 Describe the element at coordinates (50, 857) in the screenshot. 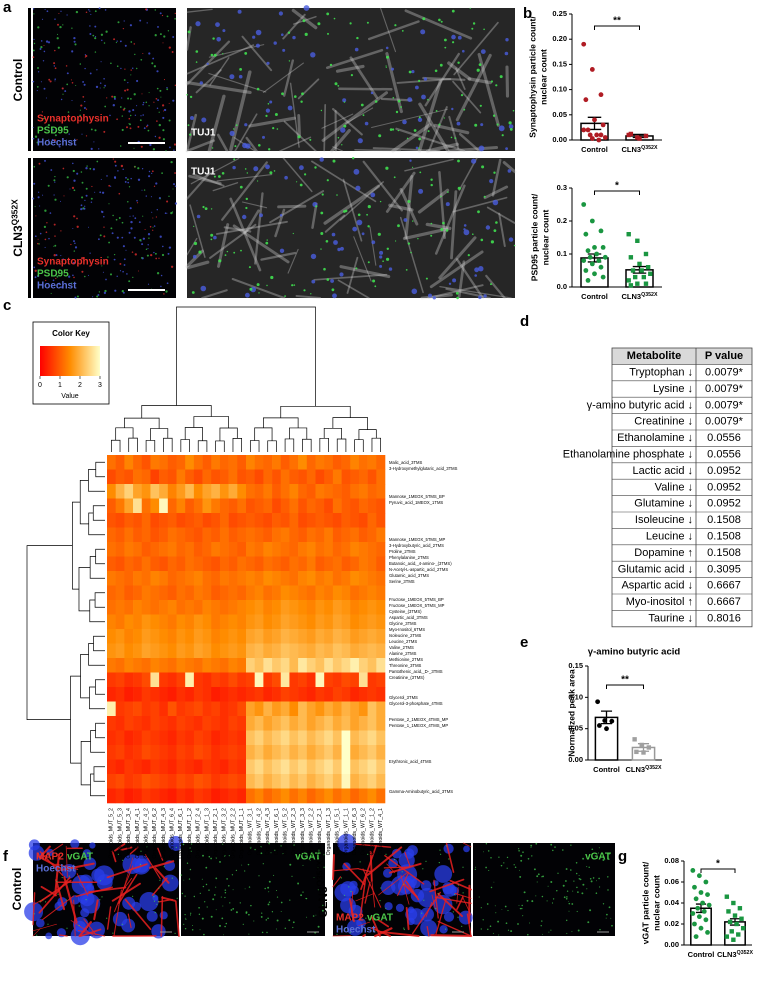

I see `stain-label: MAP2` at that location.